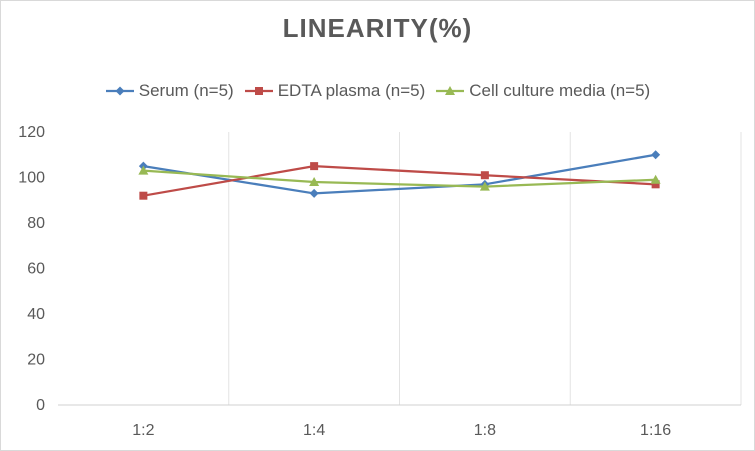  What do you see at coordinates (31, 178) in the screenshot?
I see `y-tick-label-100: 100` at bounding box center [31, 178].